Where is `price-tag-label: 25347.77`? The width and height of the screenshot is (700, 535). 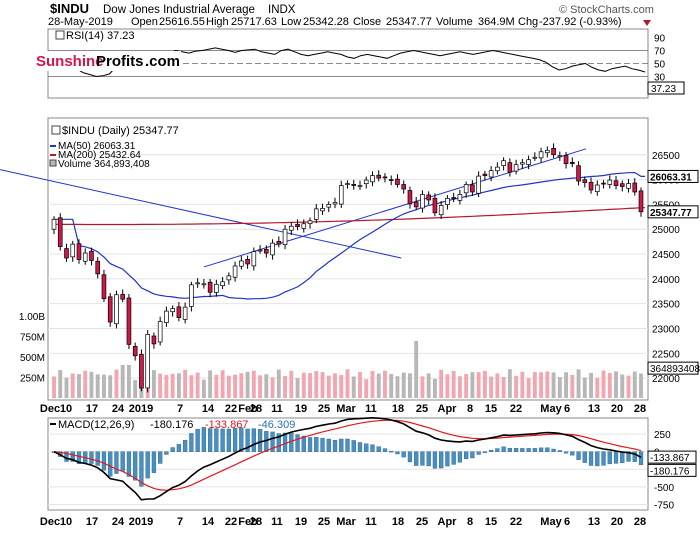 price-tag-label: 25347.77 is located at coordinates (671, 213).